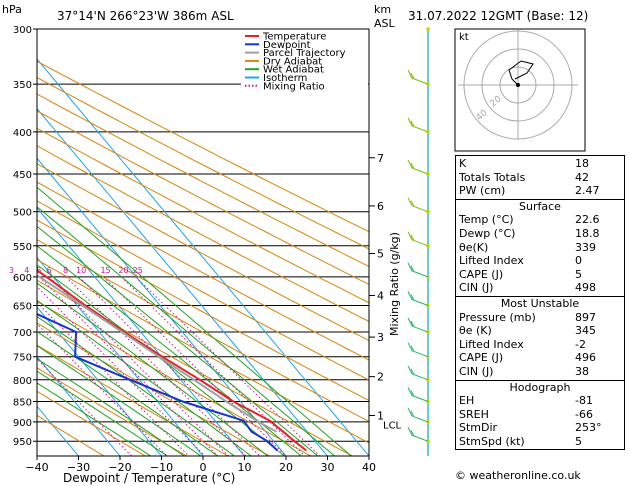  Describe the element at coordinates (22, 358) in the screenshot. I see `y-tick-label: 750` at that location.